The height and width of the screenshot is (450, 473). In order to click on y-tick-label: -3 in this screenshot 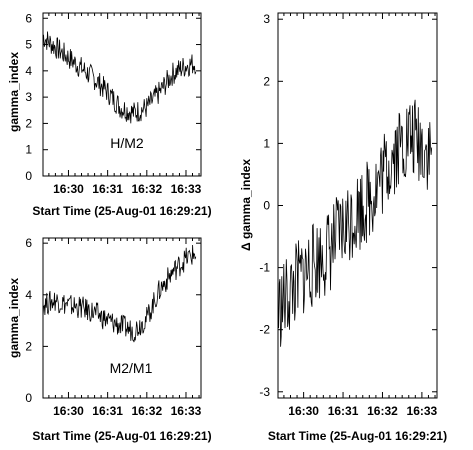, I will do `click(264, 392)`.